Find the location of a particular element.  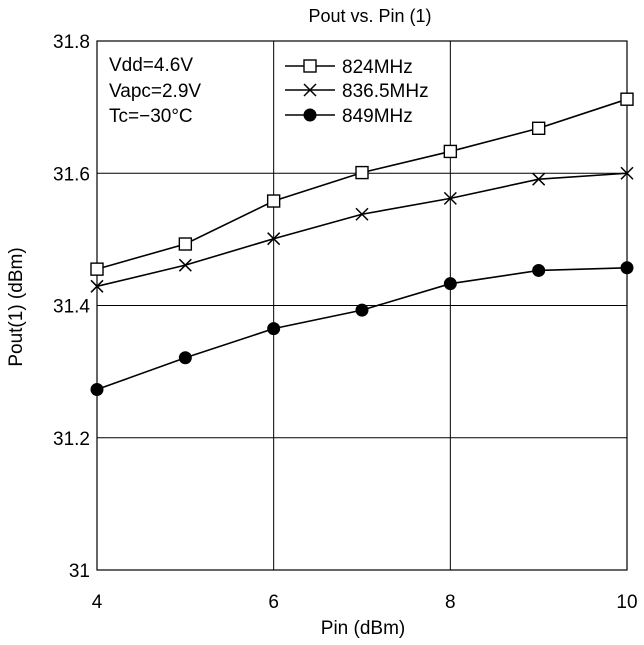

series-line is located at coordinates (362, 230).